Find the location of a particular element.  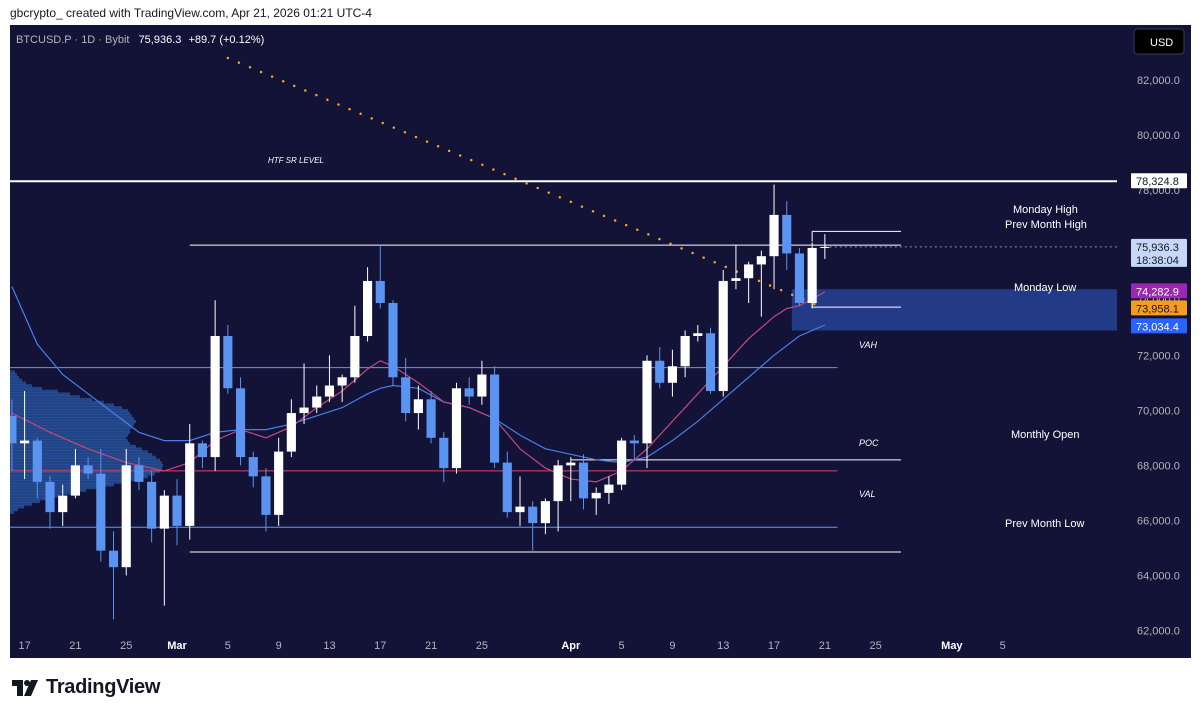

price-badge-1: 75,936.318:38:04 is located at coordinates (1159, 252).